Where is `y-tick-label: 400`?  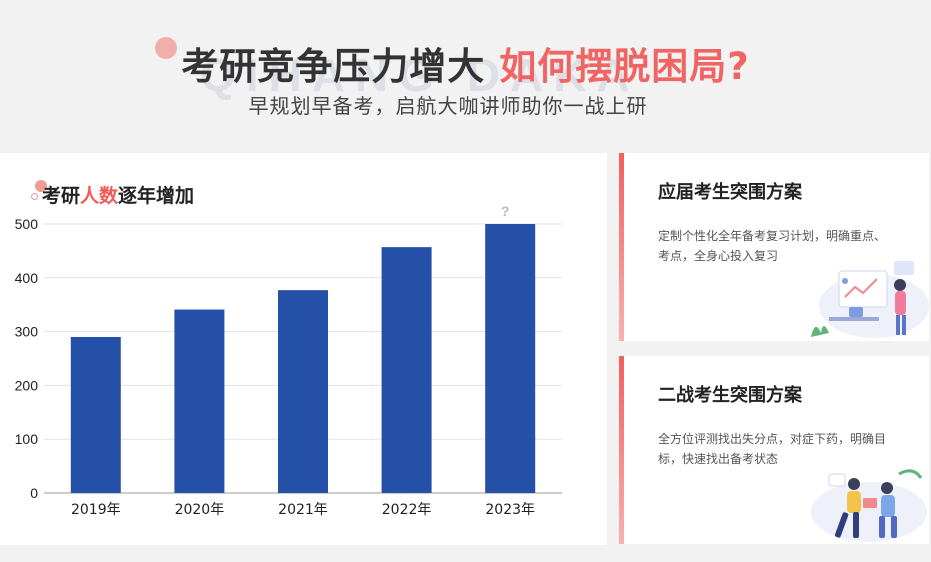 y-tick-label: 400 is located at coordinates (27, 278).